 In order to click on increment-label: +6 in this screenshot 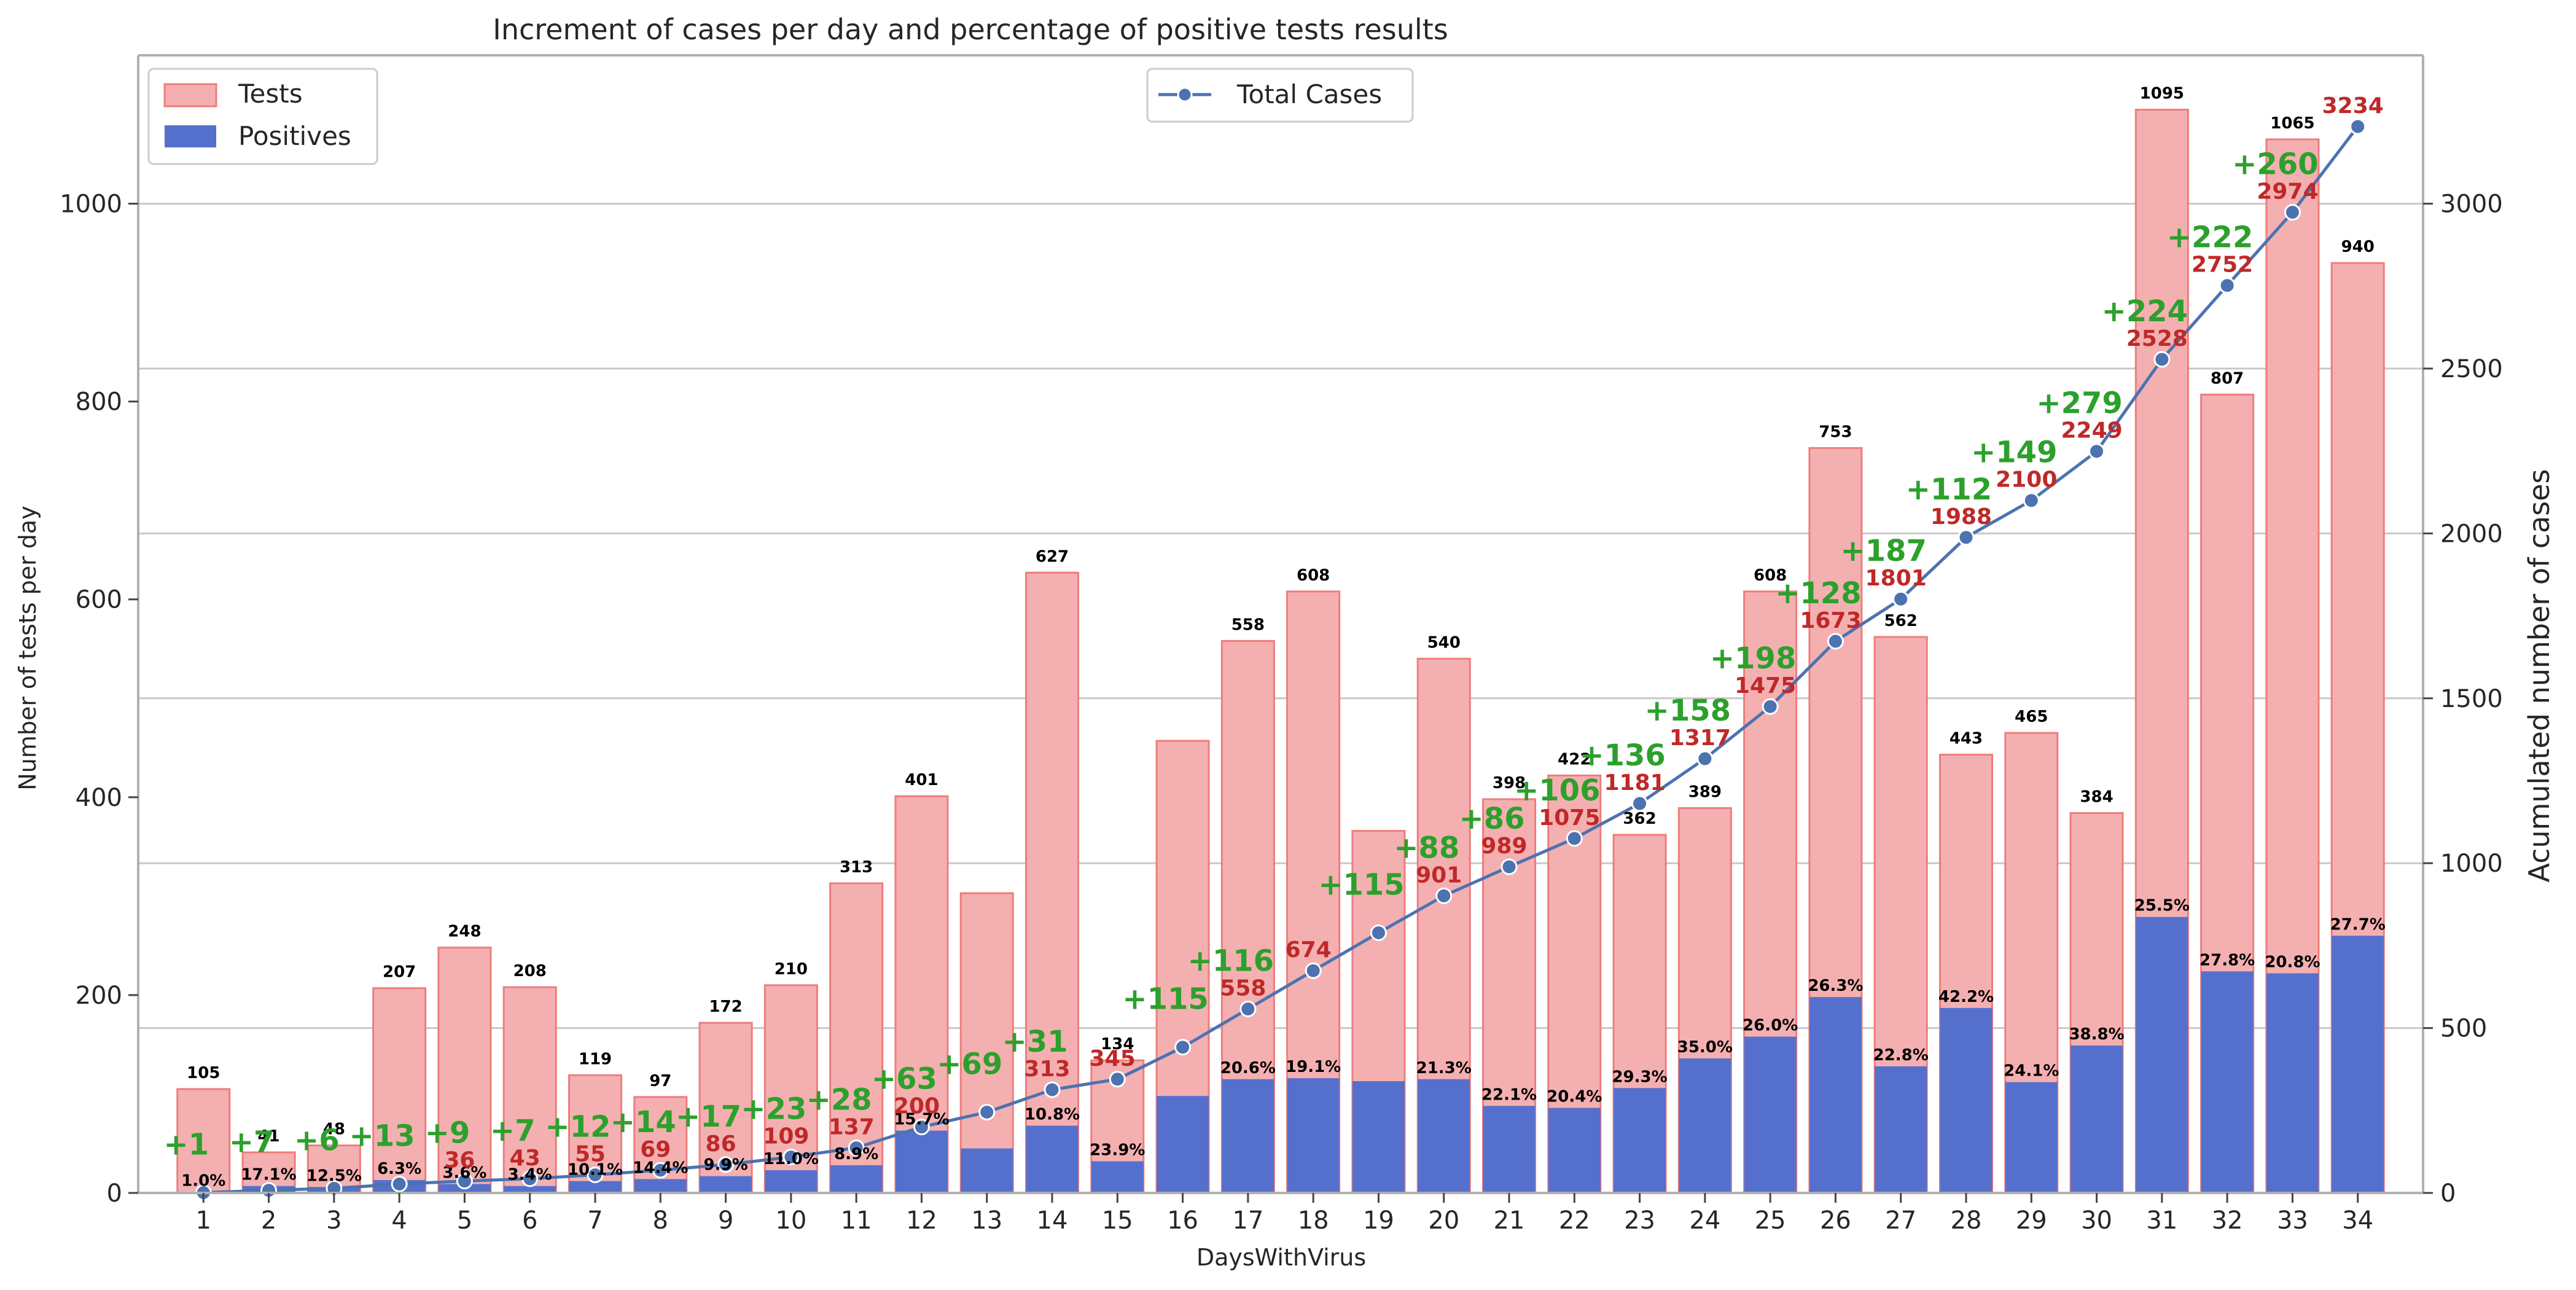, I will do `click(317, 1140)`.